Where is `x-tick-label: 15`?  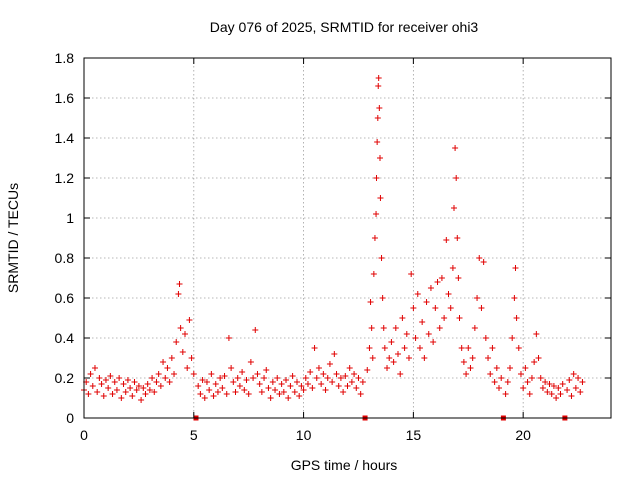 x-tick-label: 15 is located at coordinates (414, 435).